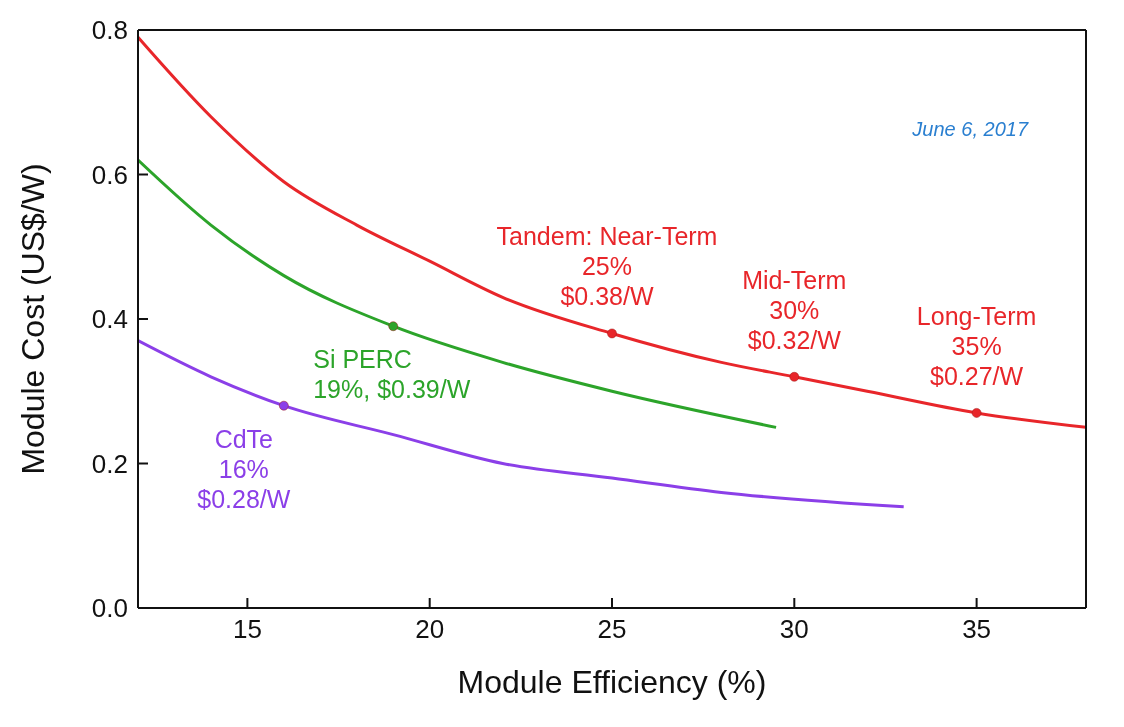  I want to click on y-tick-label: 0.6, so click(109, 174).